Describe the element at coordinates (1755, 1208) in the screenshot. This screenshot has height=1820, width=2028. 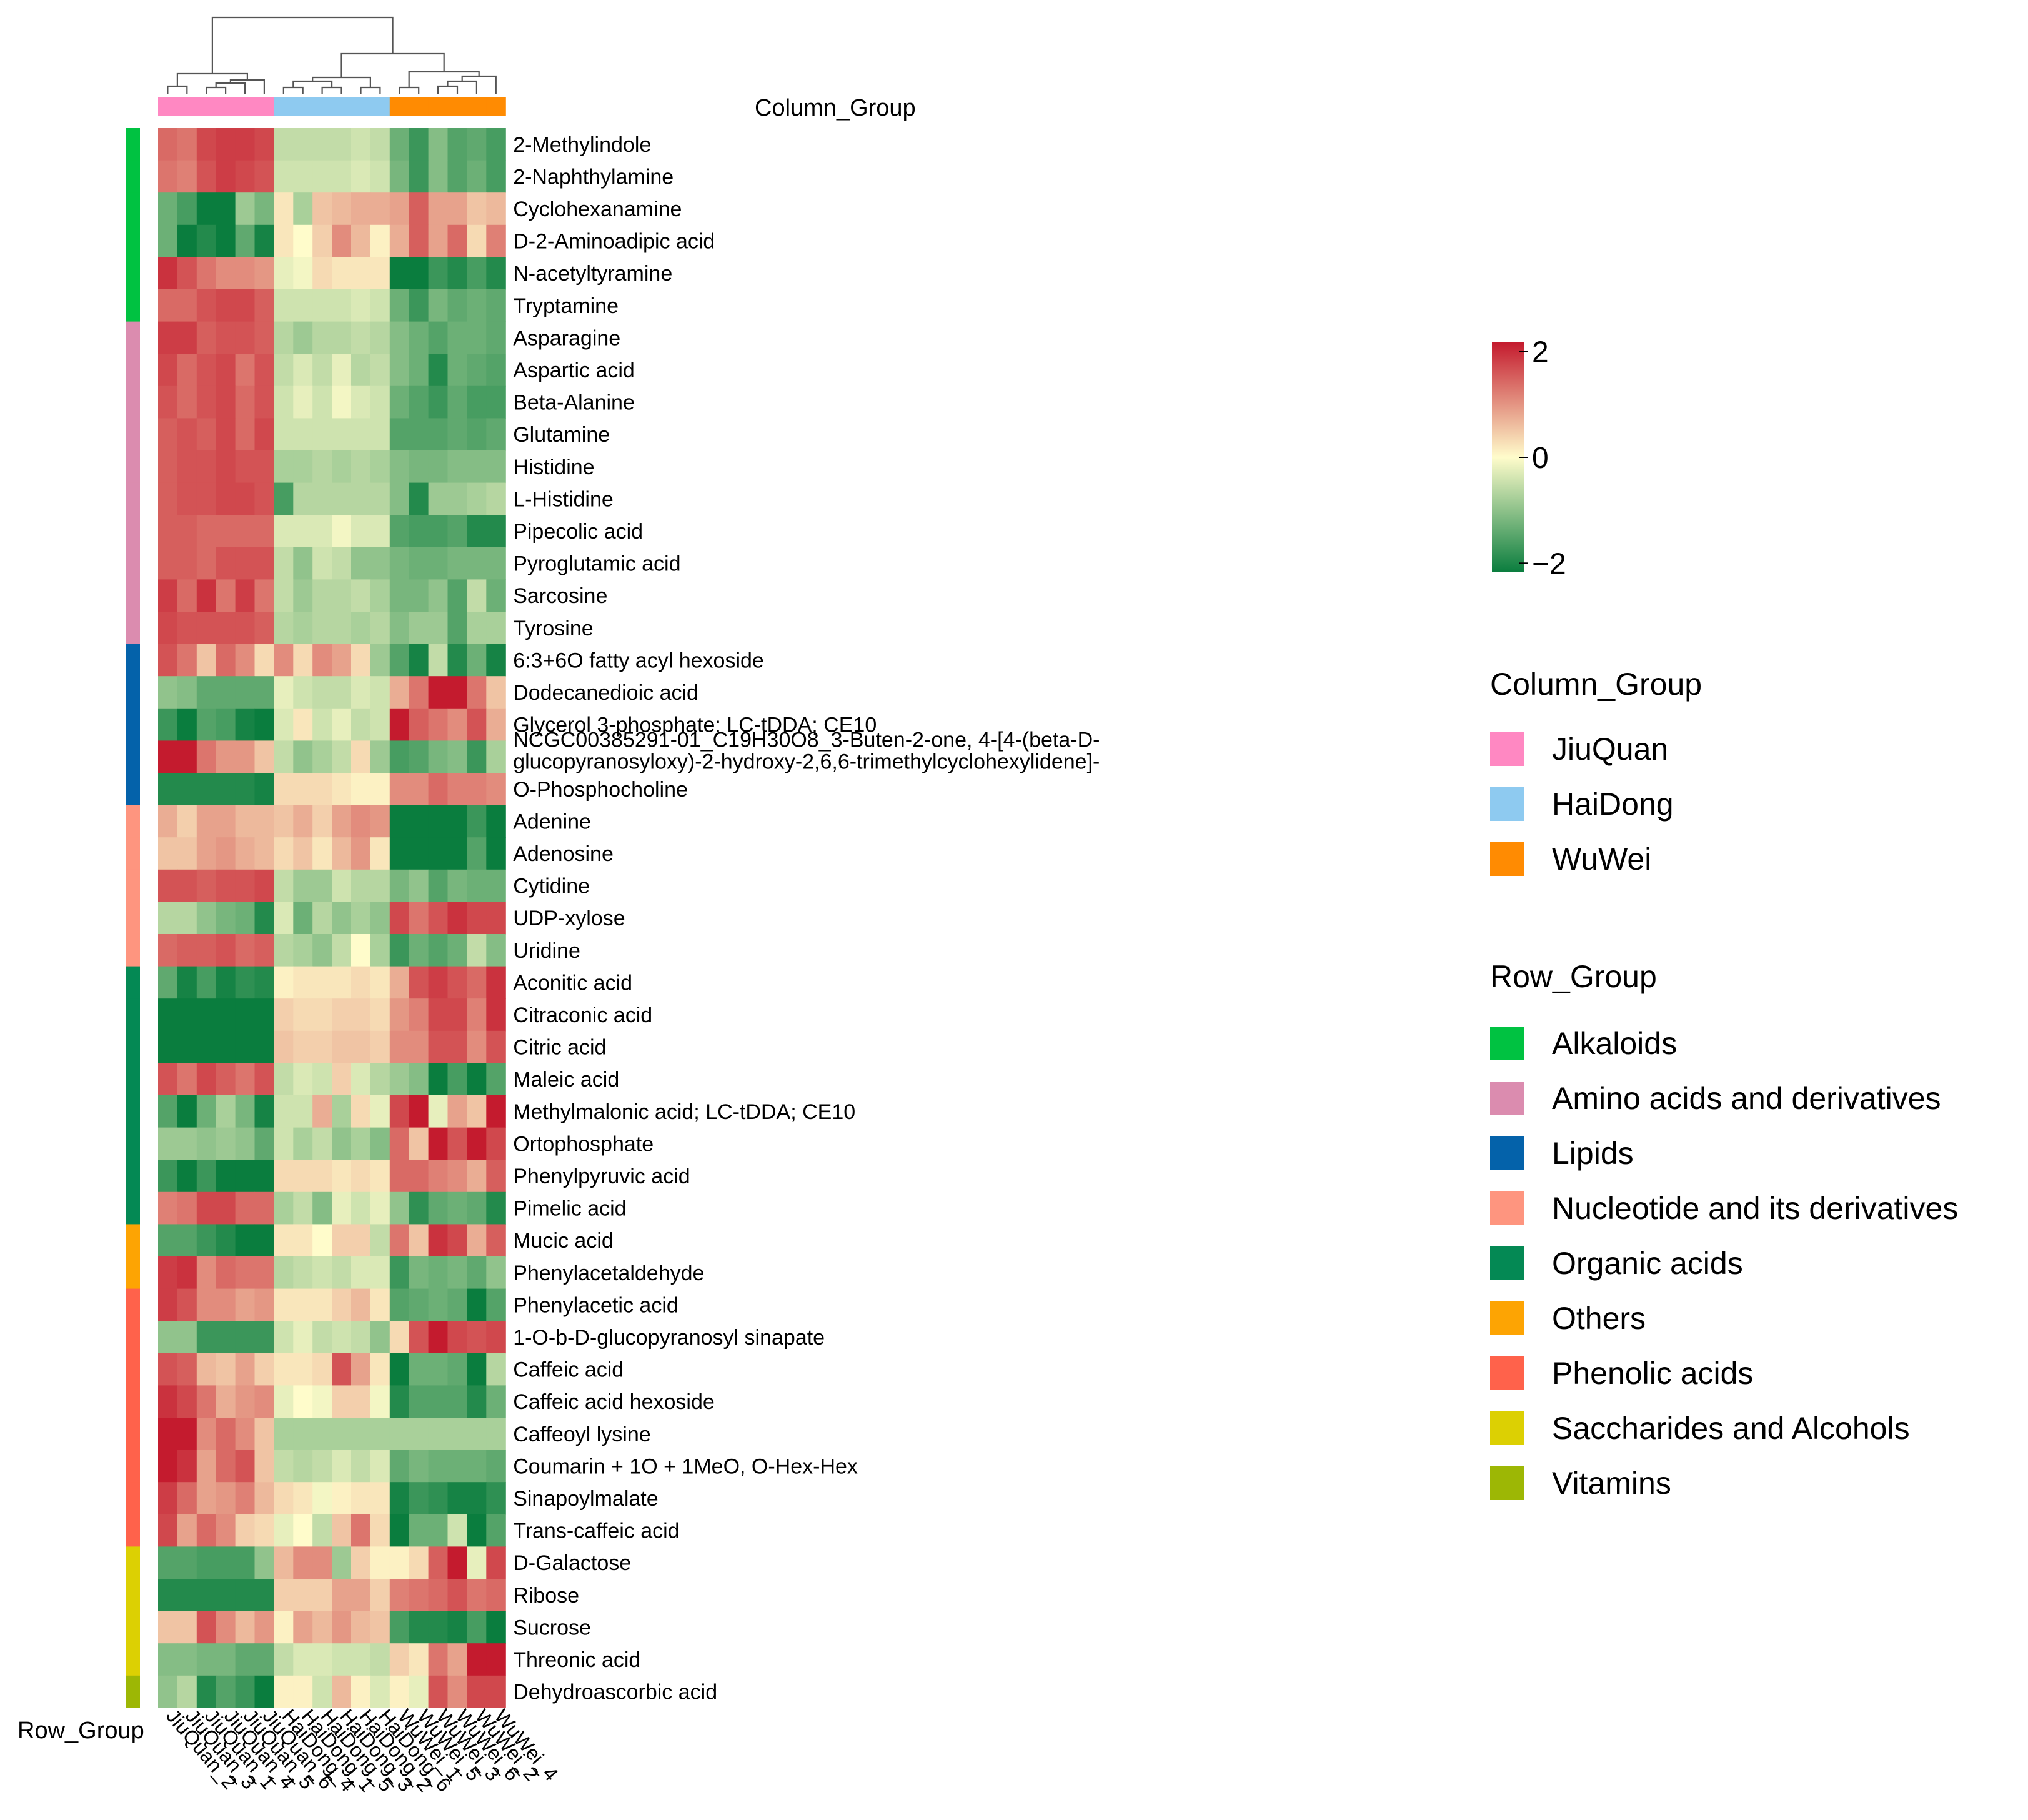
I see `legend-label-nucleotide-and-its-derivatives: Nucleotide and its derivatives` at that location.